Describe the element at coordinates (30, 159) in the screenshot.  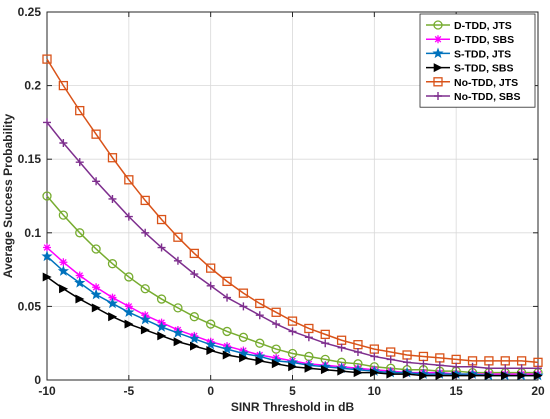
I see `y-tick-label: 0.15` at that location.